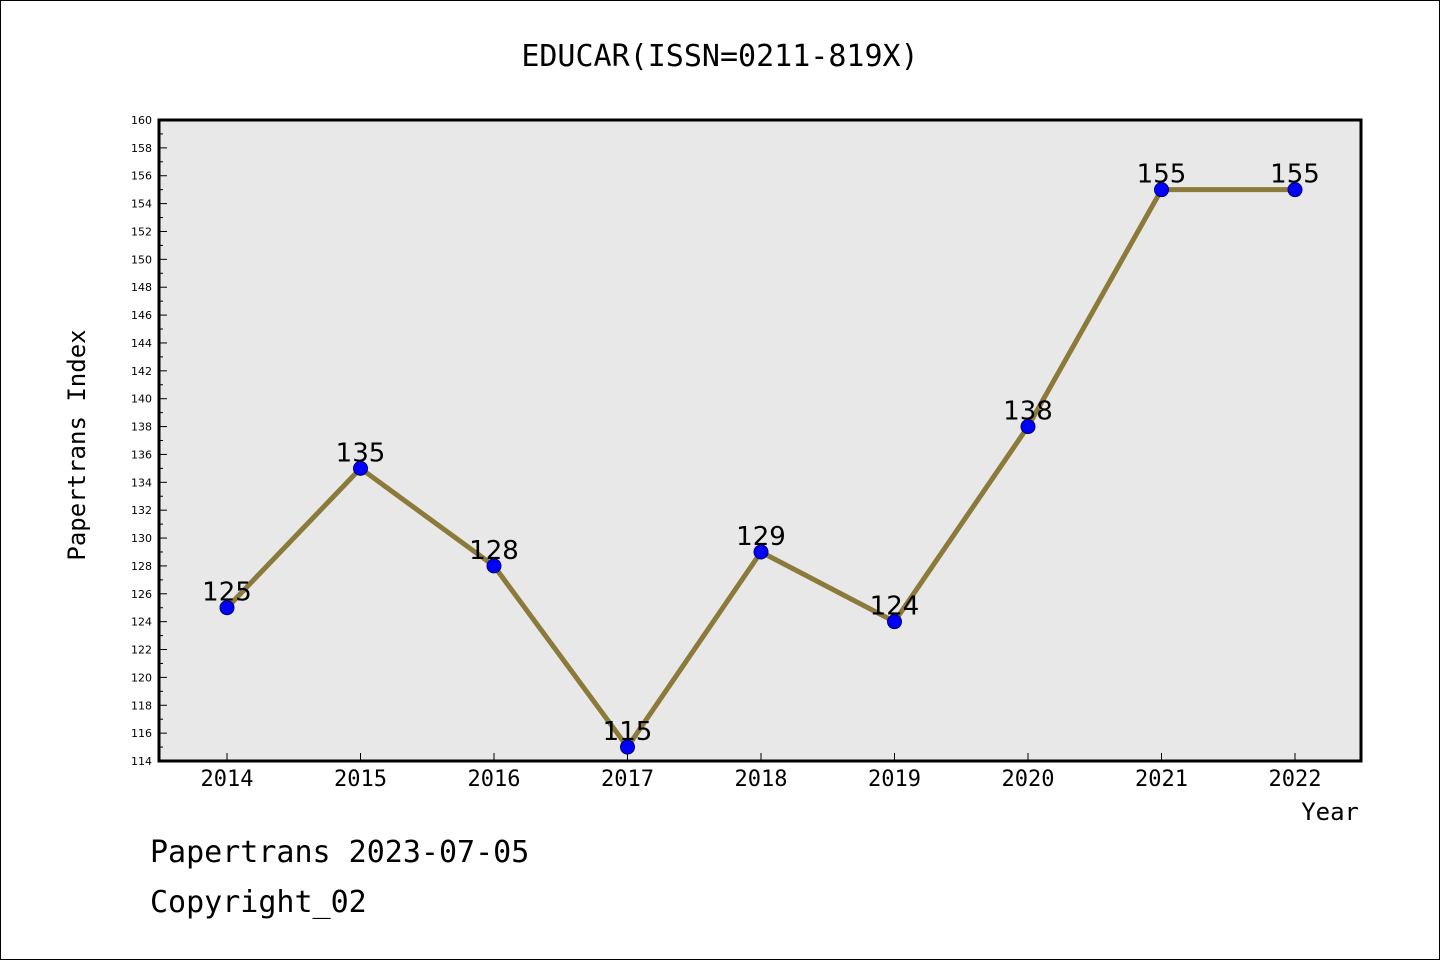 The image size is (1440, 960). What do you see at coordinates (141, 705) in the screenshot?
I see `y-tick-label: 118` at bounding box center [141, 705].